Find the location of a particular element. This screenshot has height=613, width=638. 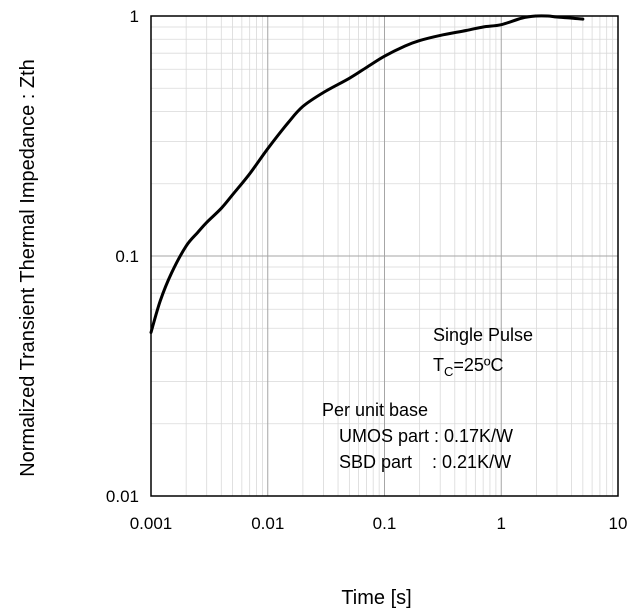

tc-subscript: C is located at coordinates (448, 371).